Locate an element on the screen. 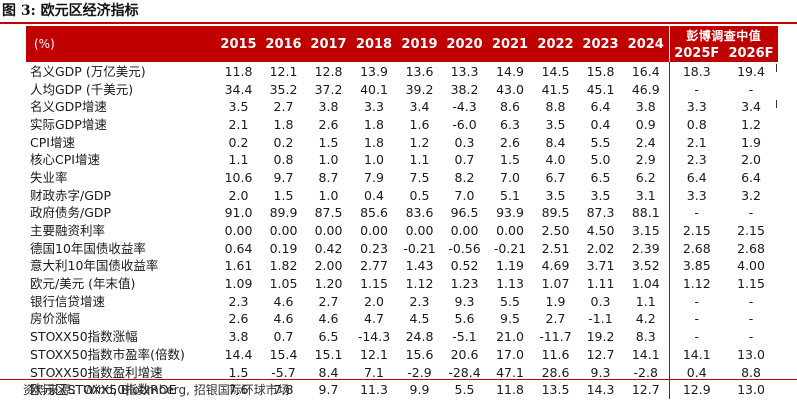 The width and height of the screenshot is (797, 416). value-cell: 1.0 is located at coordinates (374, 160).